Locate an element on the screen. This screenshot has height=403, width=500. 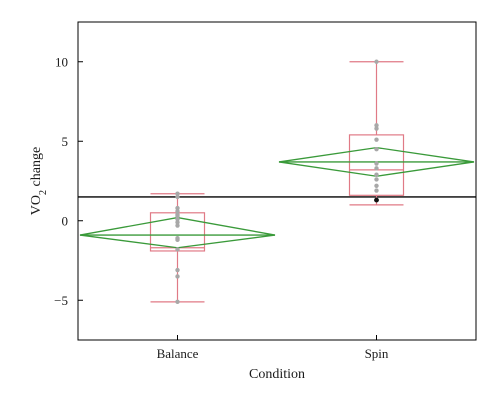
y-axis-ticks: −5 0 5 10 is located at coordinates (68, 181).